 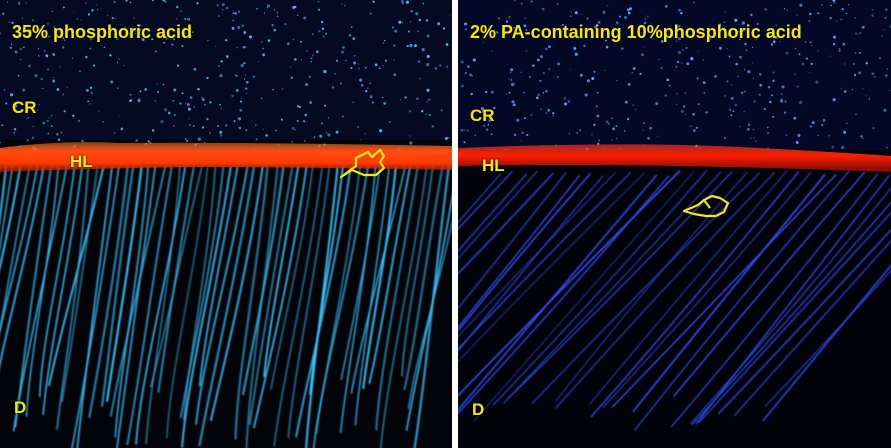 I want to click on panel-title-right: 2% PA-containing 10%phosphoric acid, so click(x=636, y=32).